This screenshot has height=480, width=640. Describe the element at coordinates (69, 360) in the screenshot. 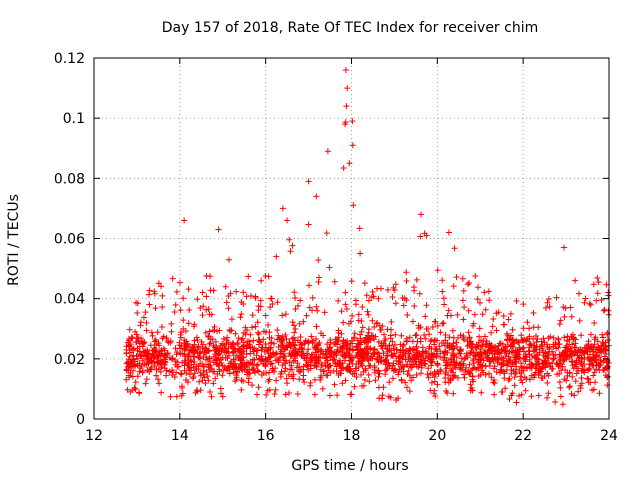

I see `y-tick-label: 0.02` at that location.